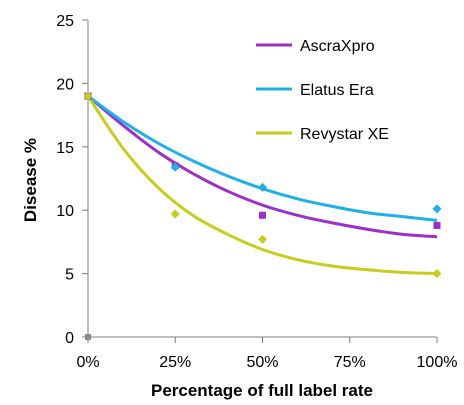 Image resolution: width=464 pixels, height=405 pixels. I want to click on x-ticks: 0% 25% 50% 75% 100%, so click(266, 354).